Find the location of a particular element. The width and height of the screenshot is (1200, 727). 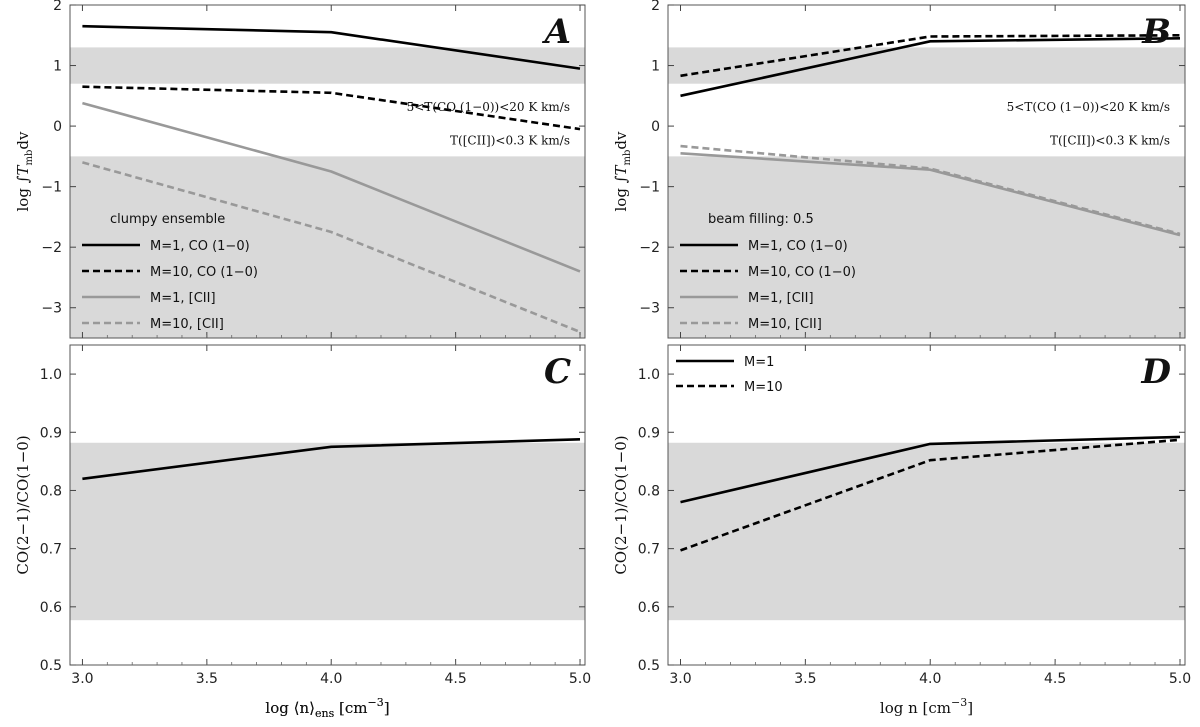

x-axis-label-A: log ⟨n⟩ens [cm−3] is located at coordinates (327, 708).